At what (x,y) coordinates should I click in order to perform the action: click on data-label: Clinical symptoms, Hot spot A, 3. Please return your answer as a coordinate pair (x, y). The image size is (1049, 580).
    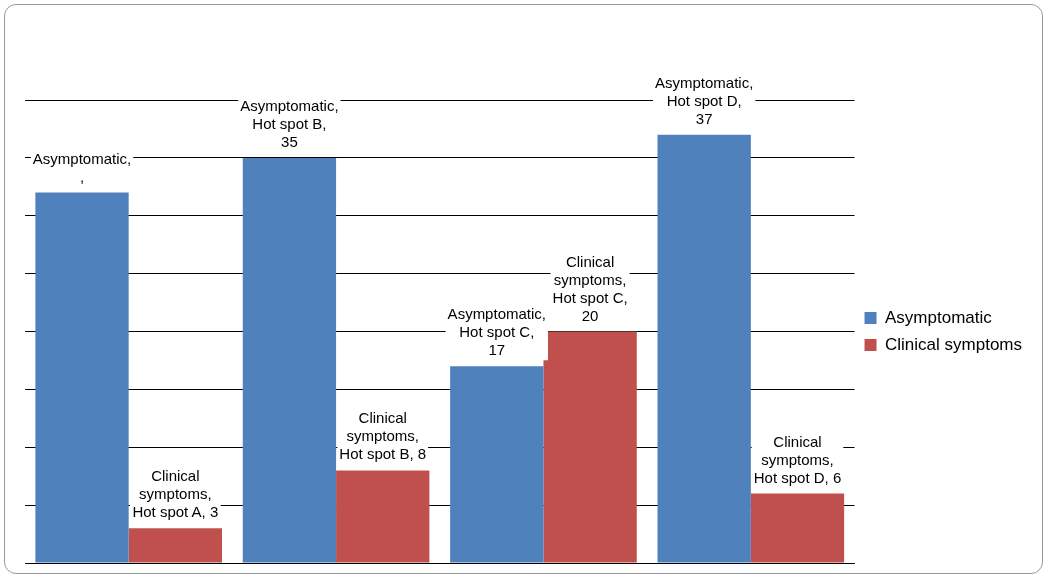
    Looking at the image, I should click on (175, 494).